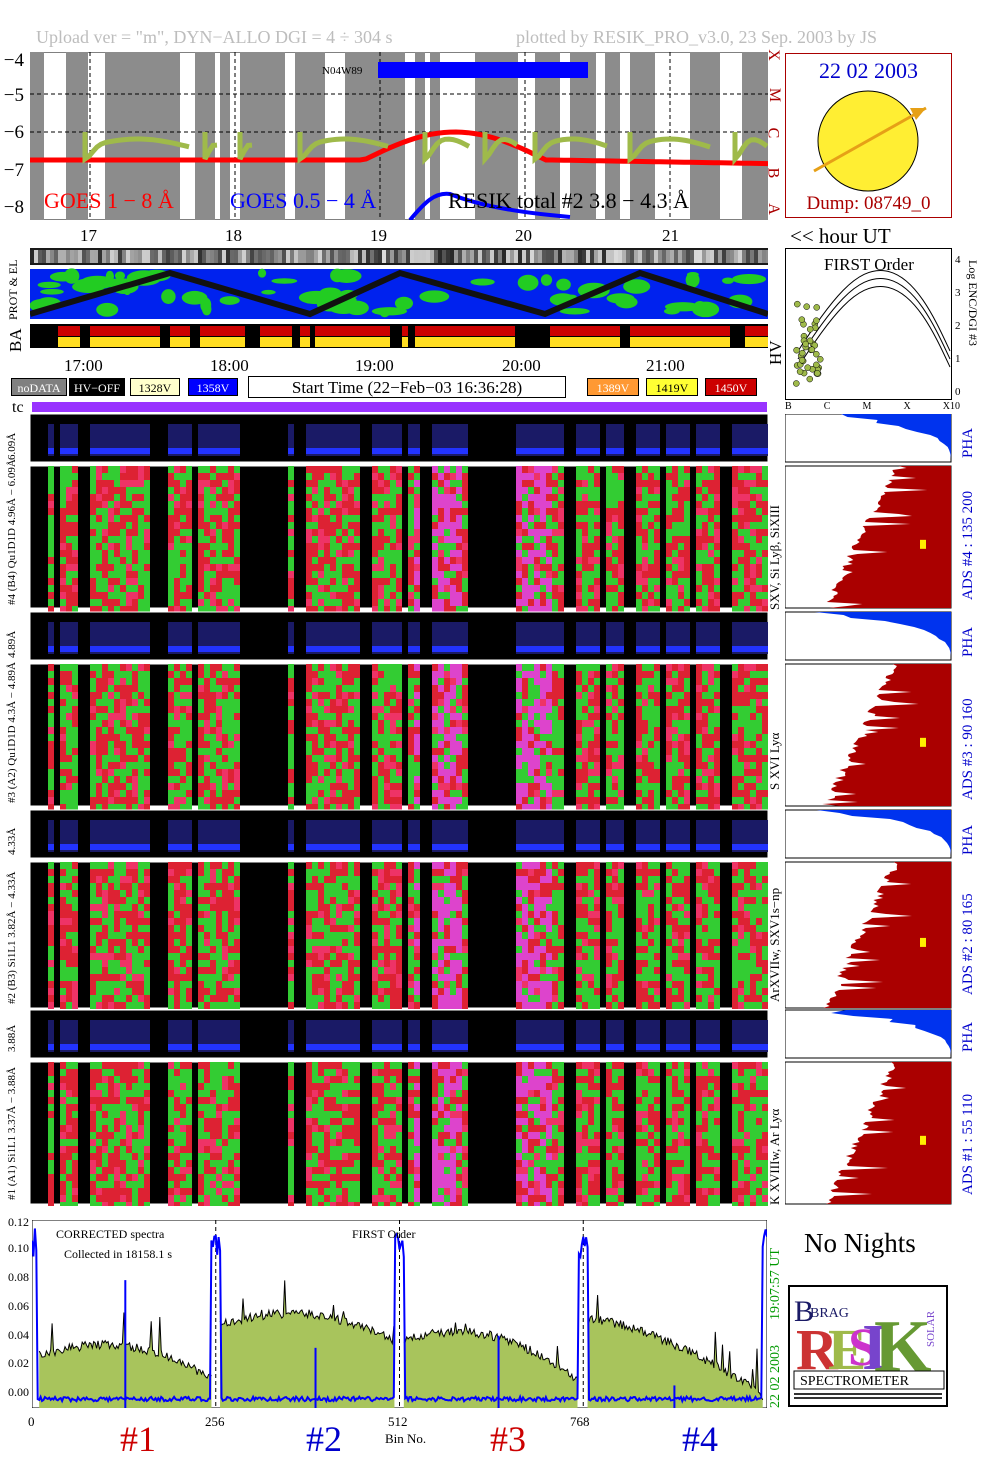 Image resolution: width=1004 pixels, height=1477 pixels. What do you see at coordinates (222, 331) in the screenshot?
I see `ba-red` at bounding box center [222, 331].